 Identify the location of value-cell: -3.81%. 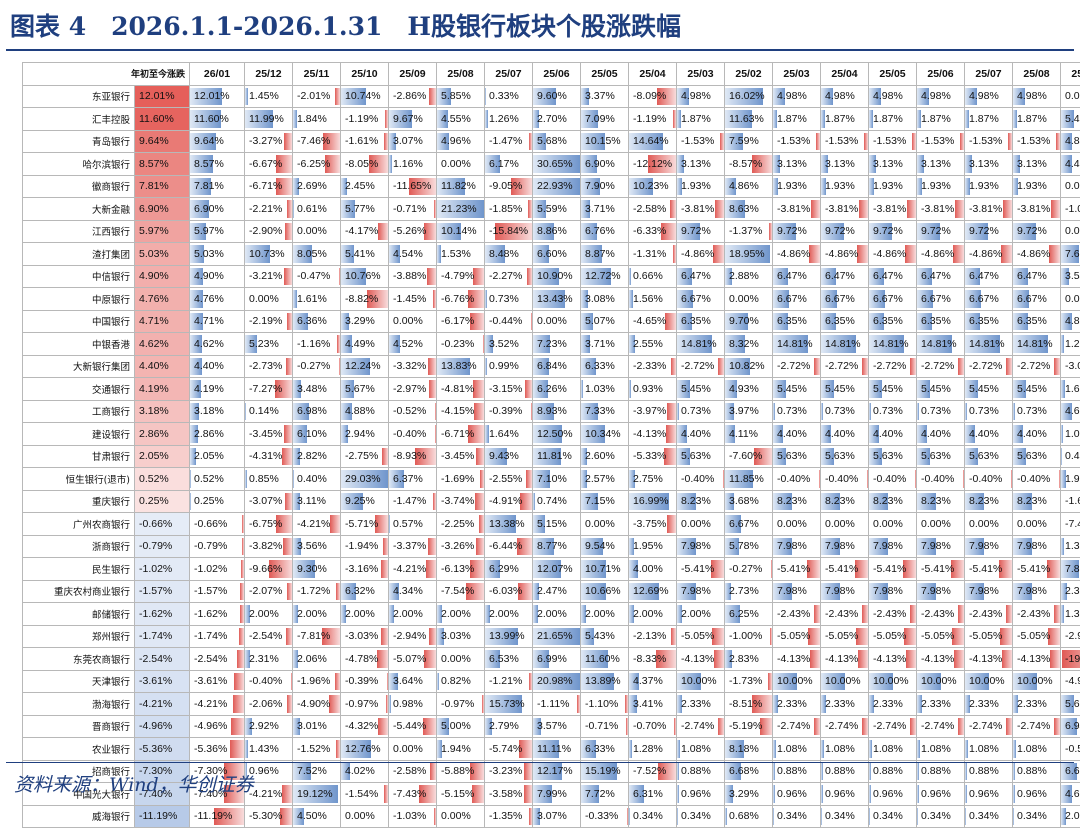
(989, 209).